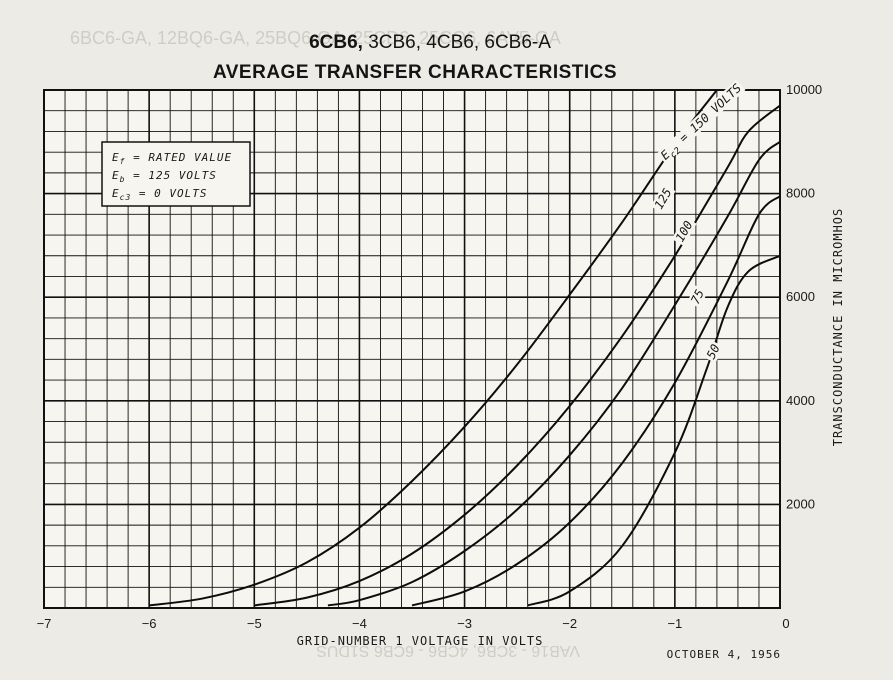 This screenshot has height=680, width=893. I want to click on x-tick-labels: −7 −6 −5 −4 −3 −2 −1 0, so click(413, 623).